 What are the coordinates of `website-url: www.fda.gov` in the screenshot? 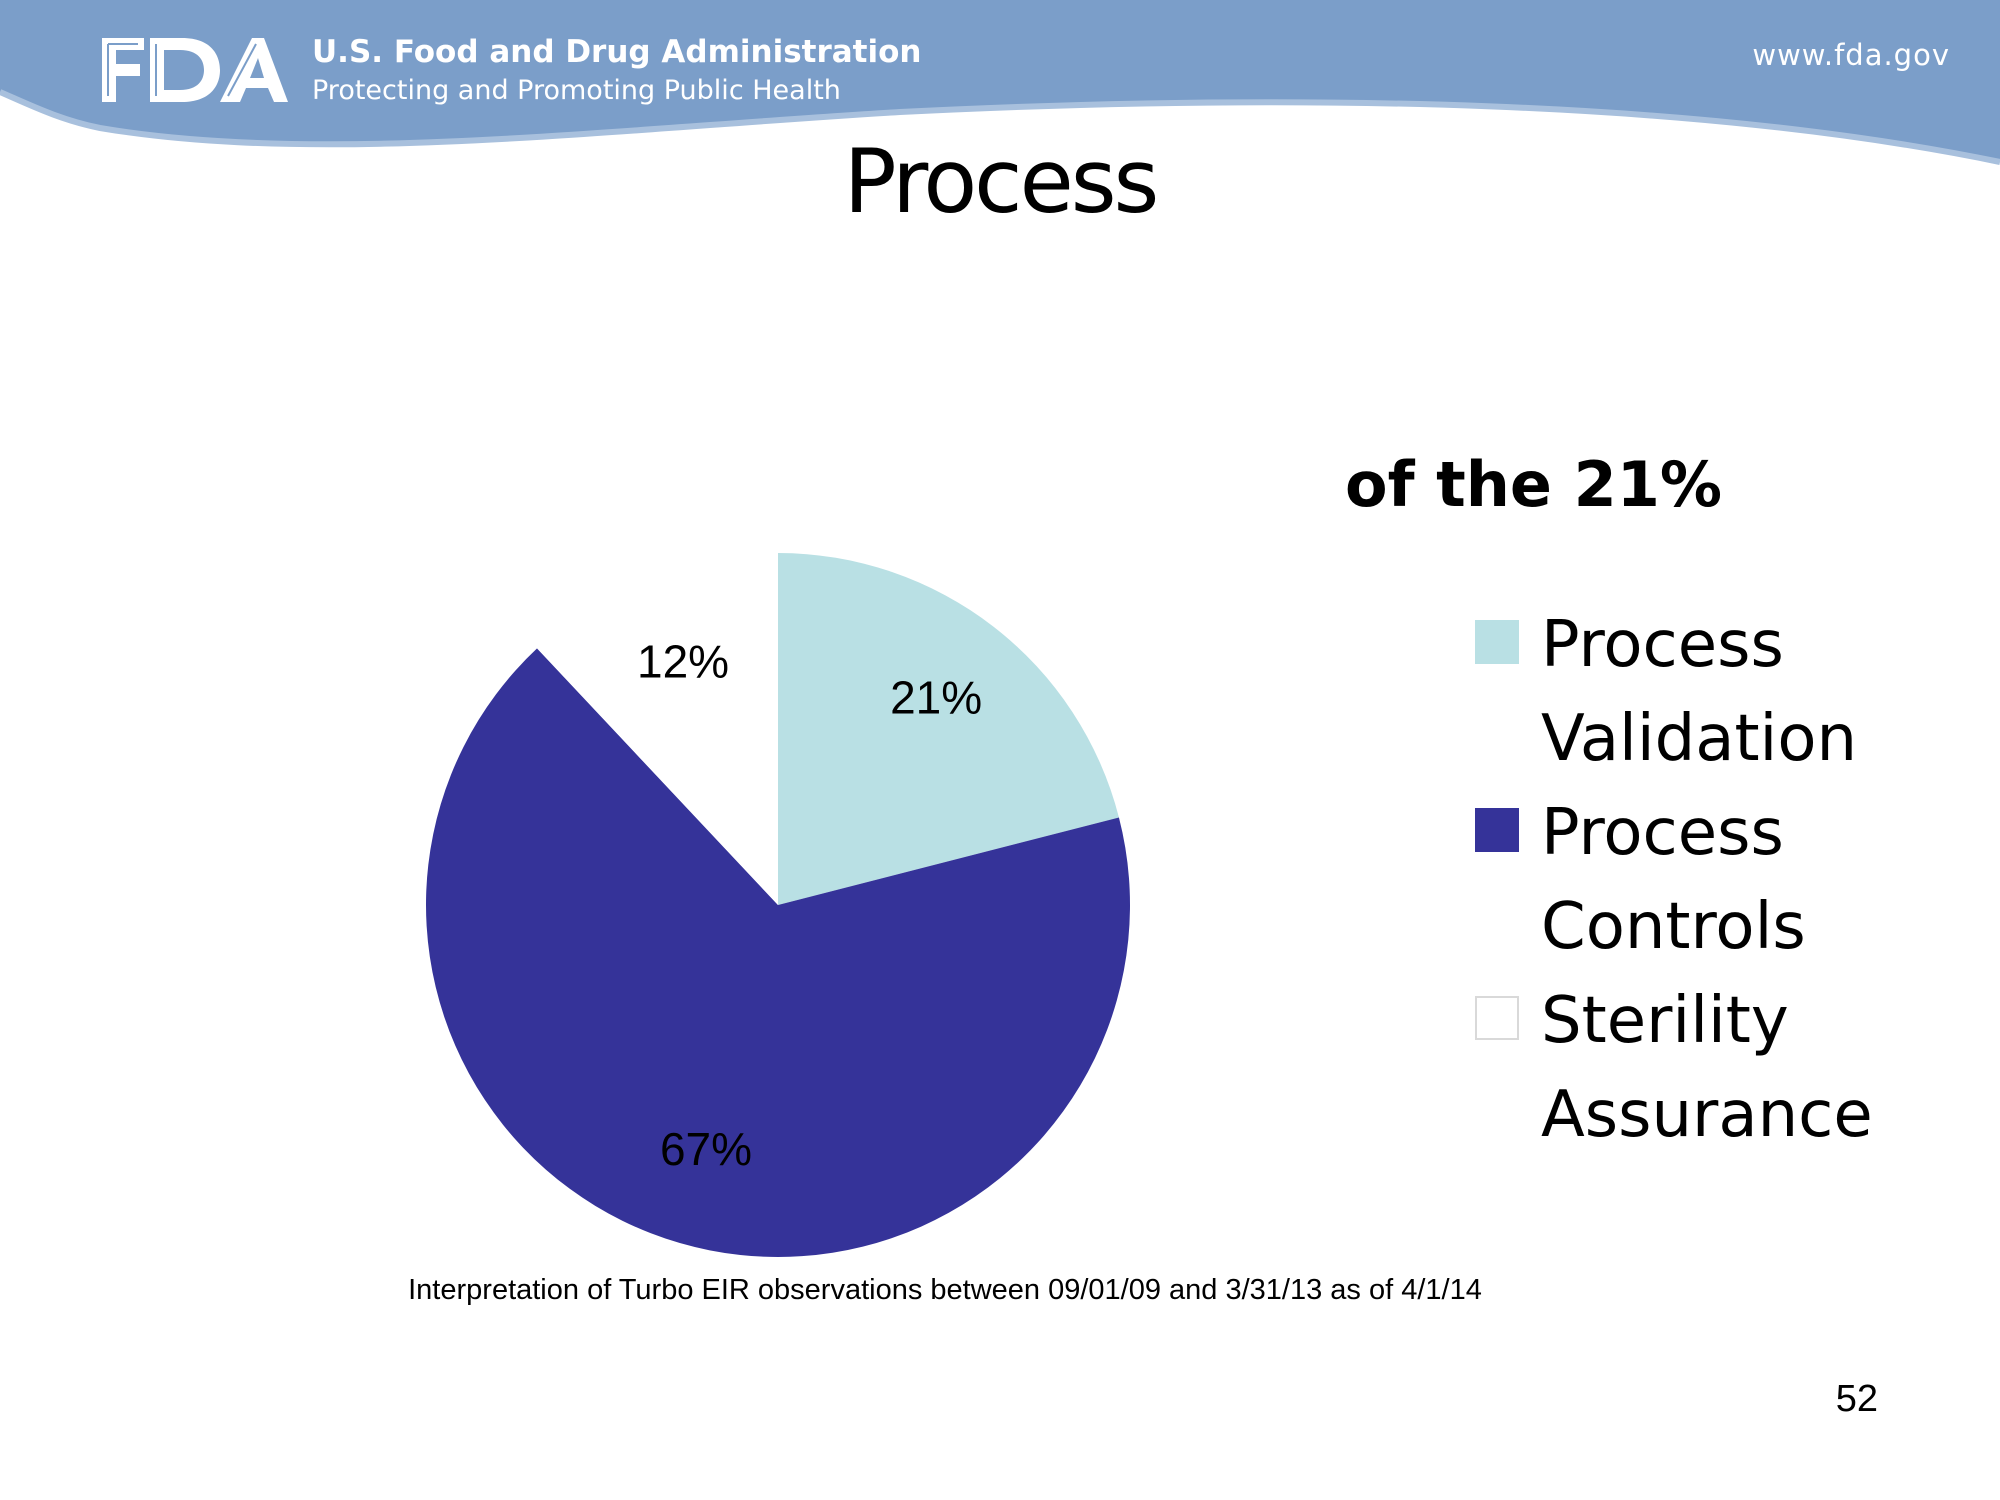 It's located at (1851, 55).